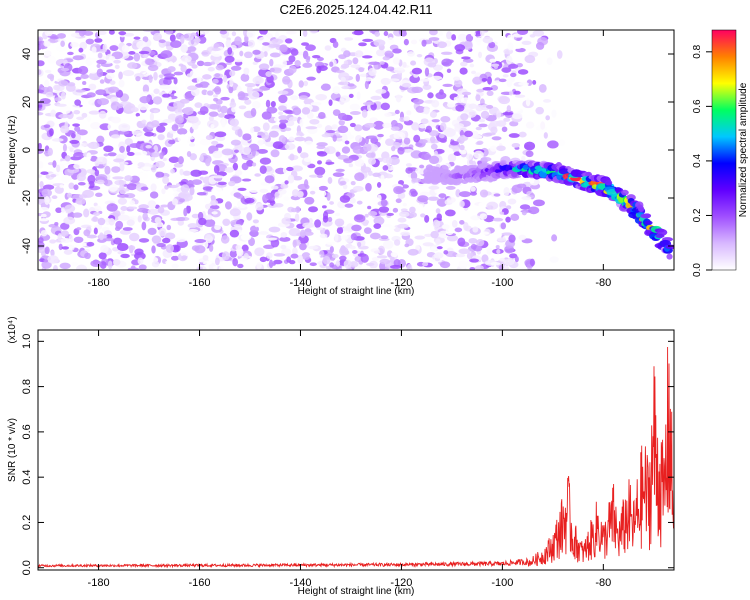 This screenshot has height=600, width=750. What do you see at coordinates (27, 567) in the screenshot?
I see `y-tick-label: 0.0` at bounding box center [27, 567].